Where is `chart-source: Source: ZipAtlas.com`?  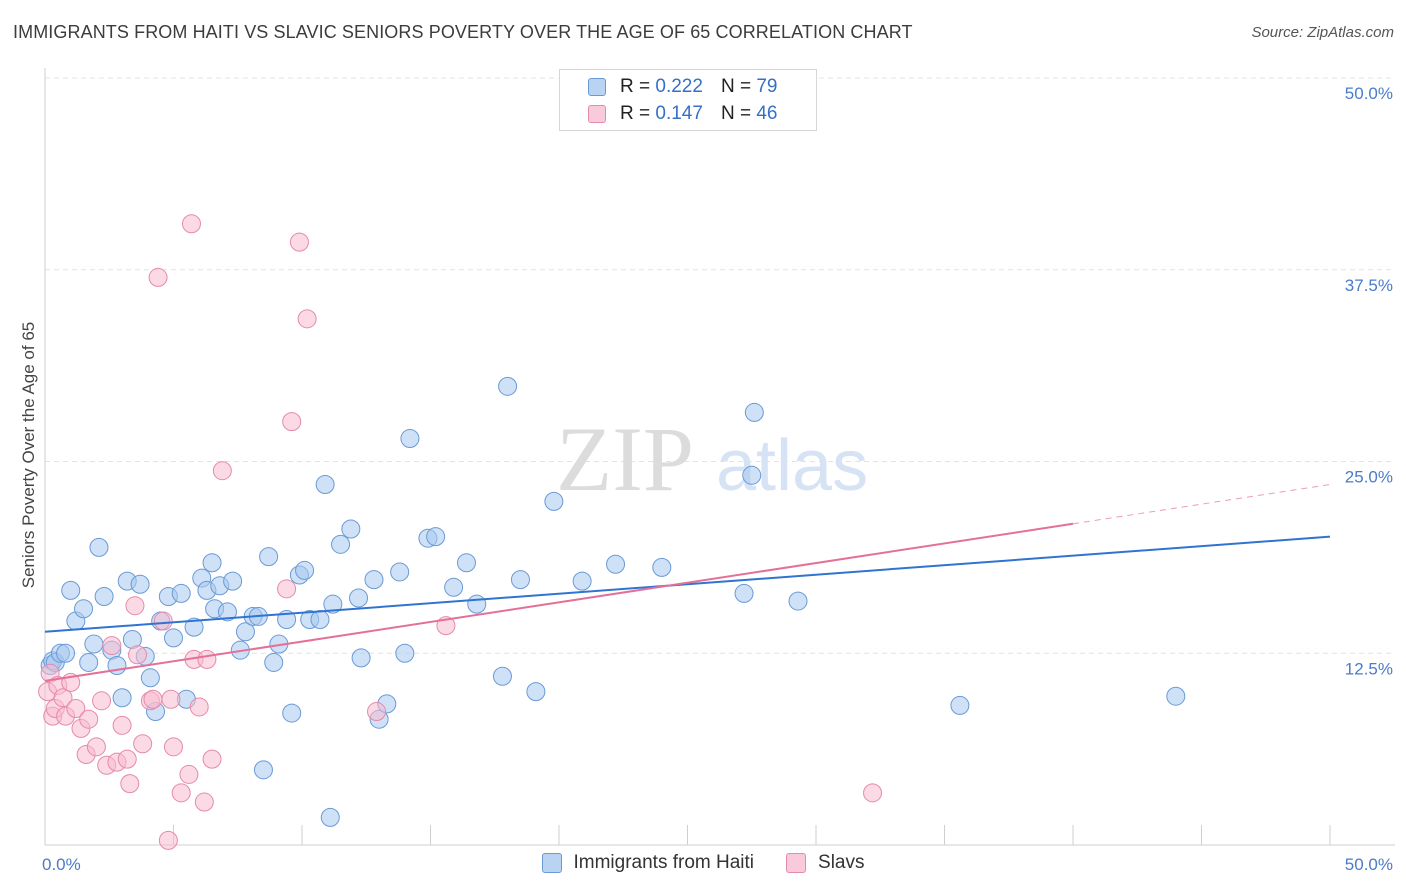
chart-source: Source: ZipAtlas.com is located at coordinates (1322, 32).